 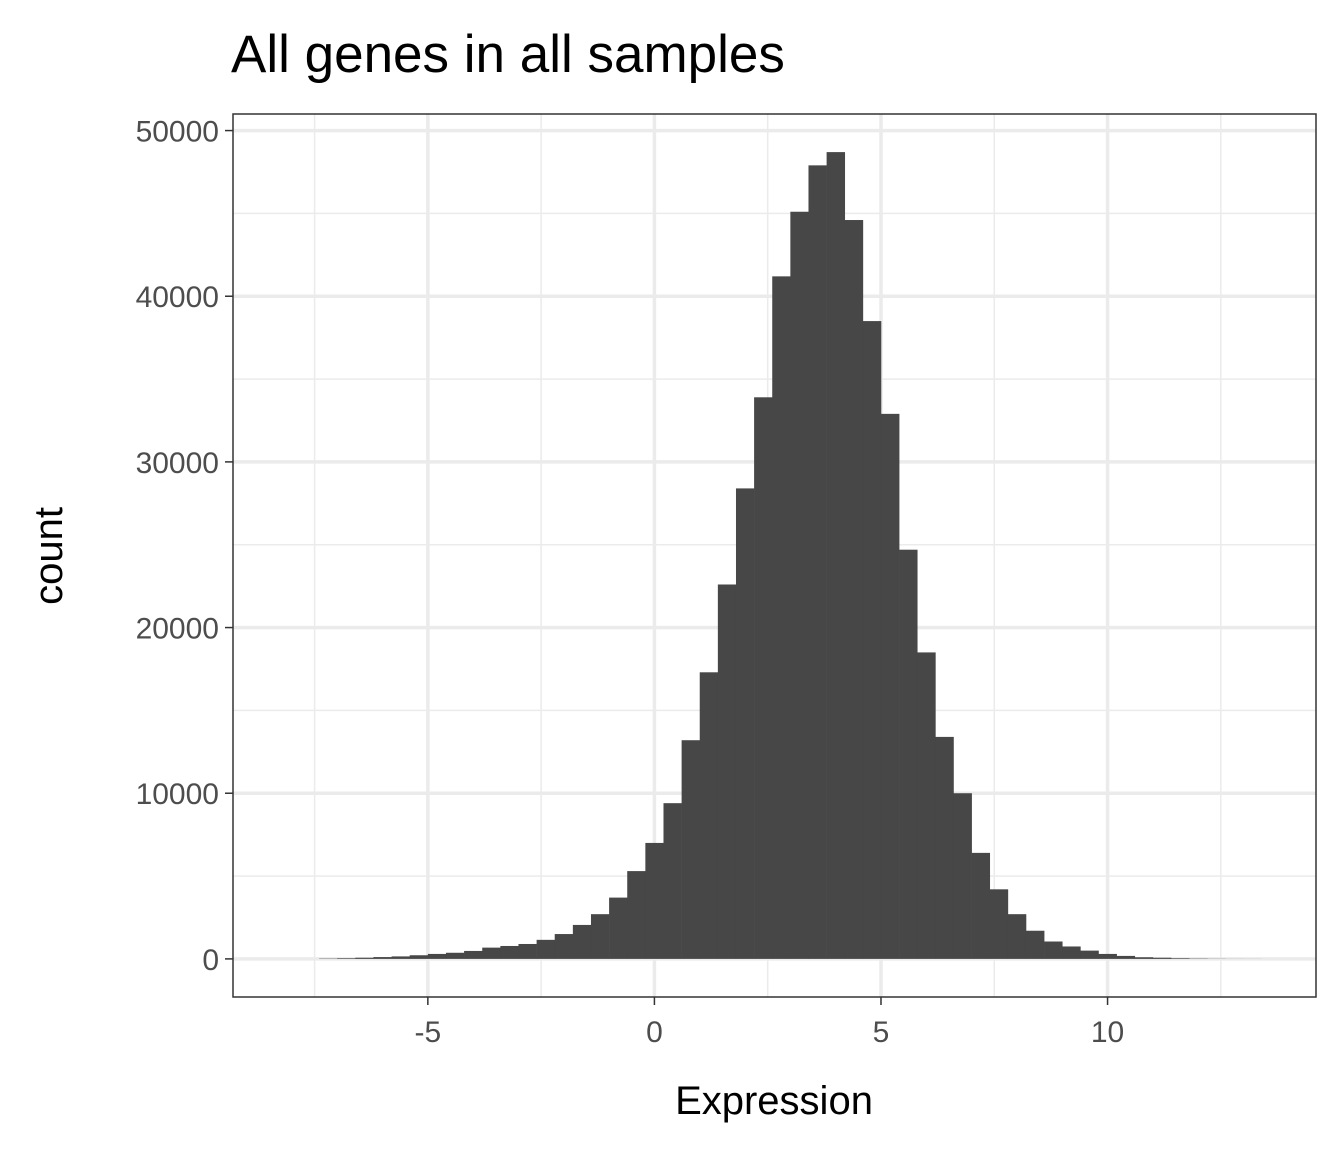 What do you see at coordinates (49, 556) in the screenshot?
I see `y-axis-label: count` at bounding box center [49, 556].